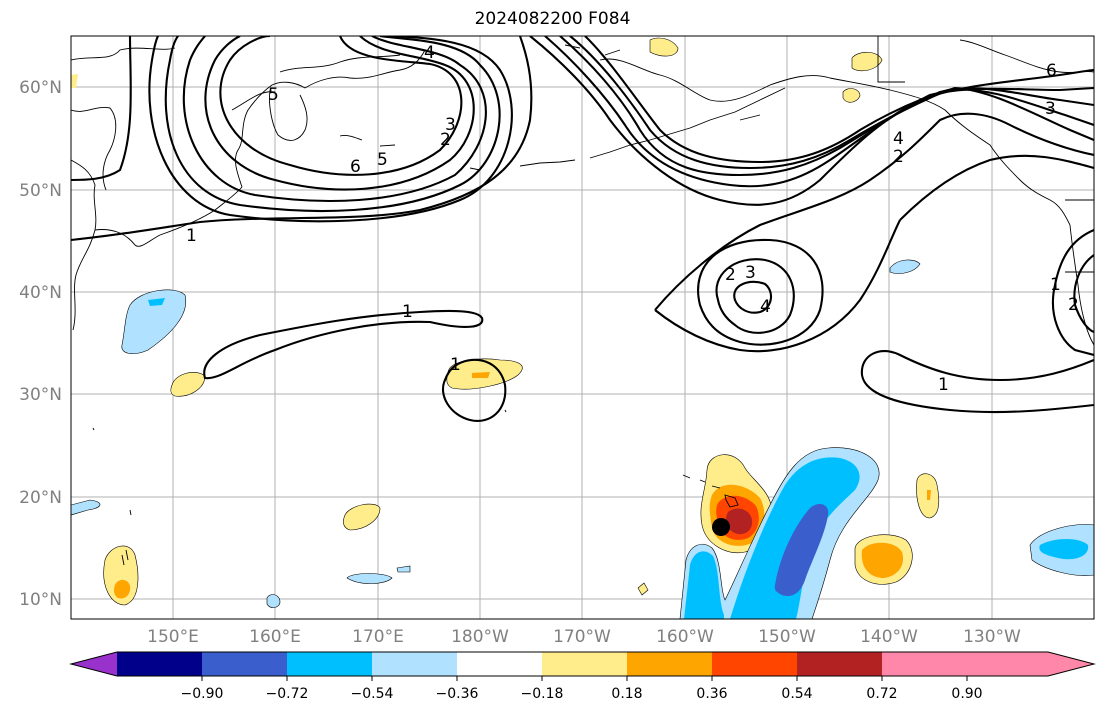  I want to click on lon-label: 170°E, so click(378, 637).